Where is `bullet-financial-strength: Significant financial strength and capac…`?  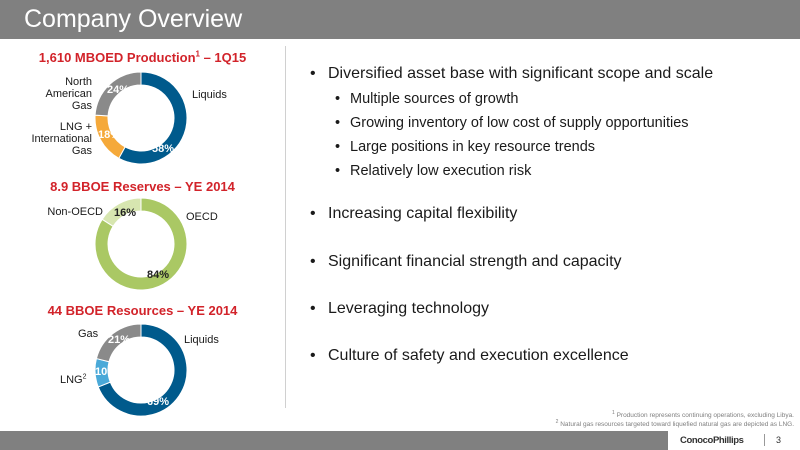 bullet-financial-strength: Significant financial strength and capac… is located at coordinates (548, 262).